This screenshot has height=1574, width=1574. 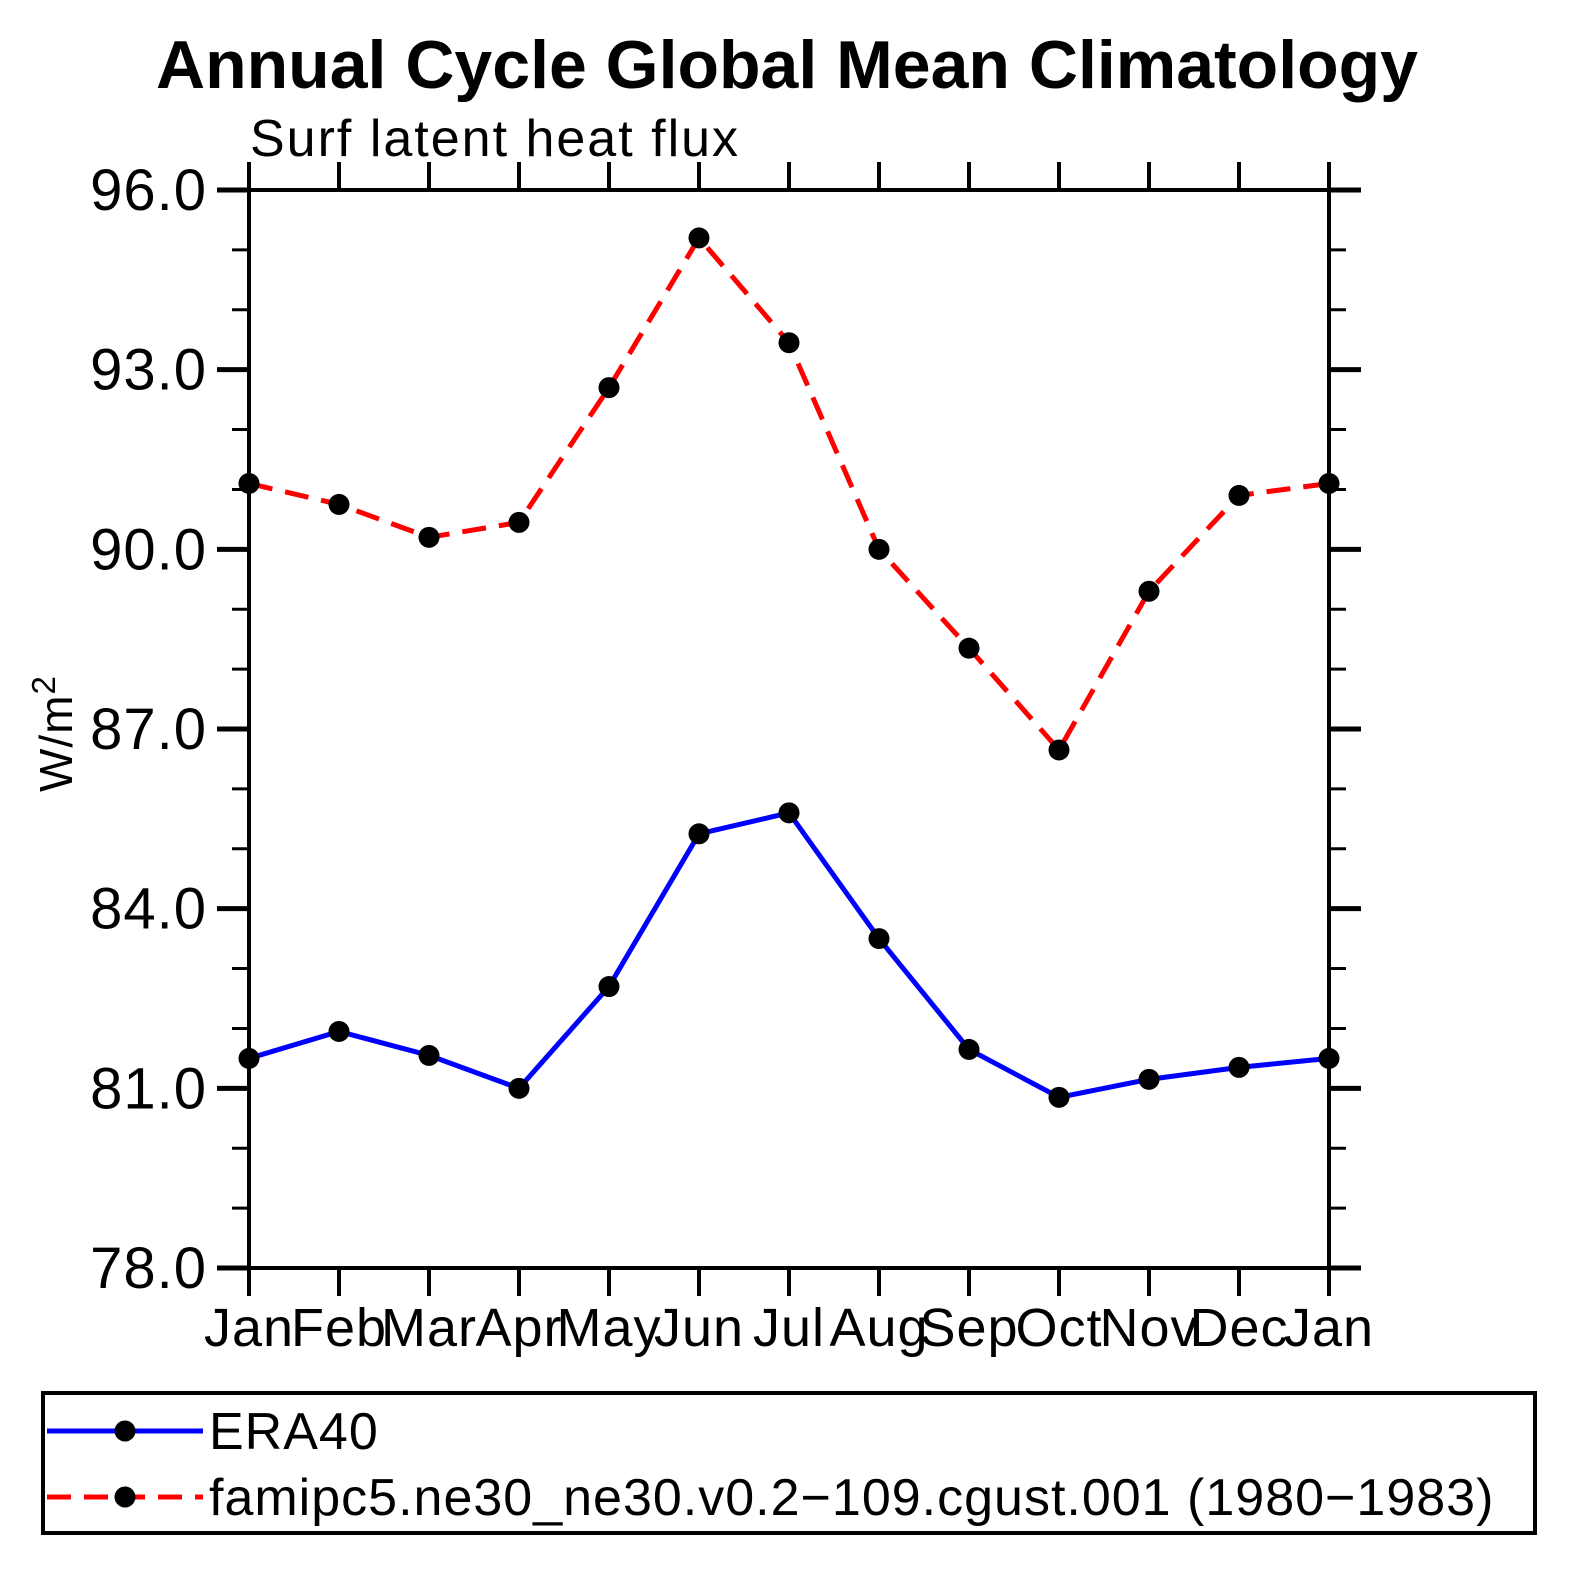 I want to click on x-axis-tick-label: Sep, so click(x=968, y=1328).